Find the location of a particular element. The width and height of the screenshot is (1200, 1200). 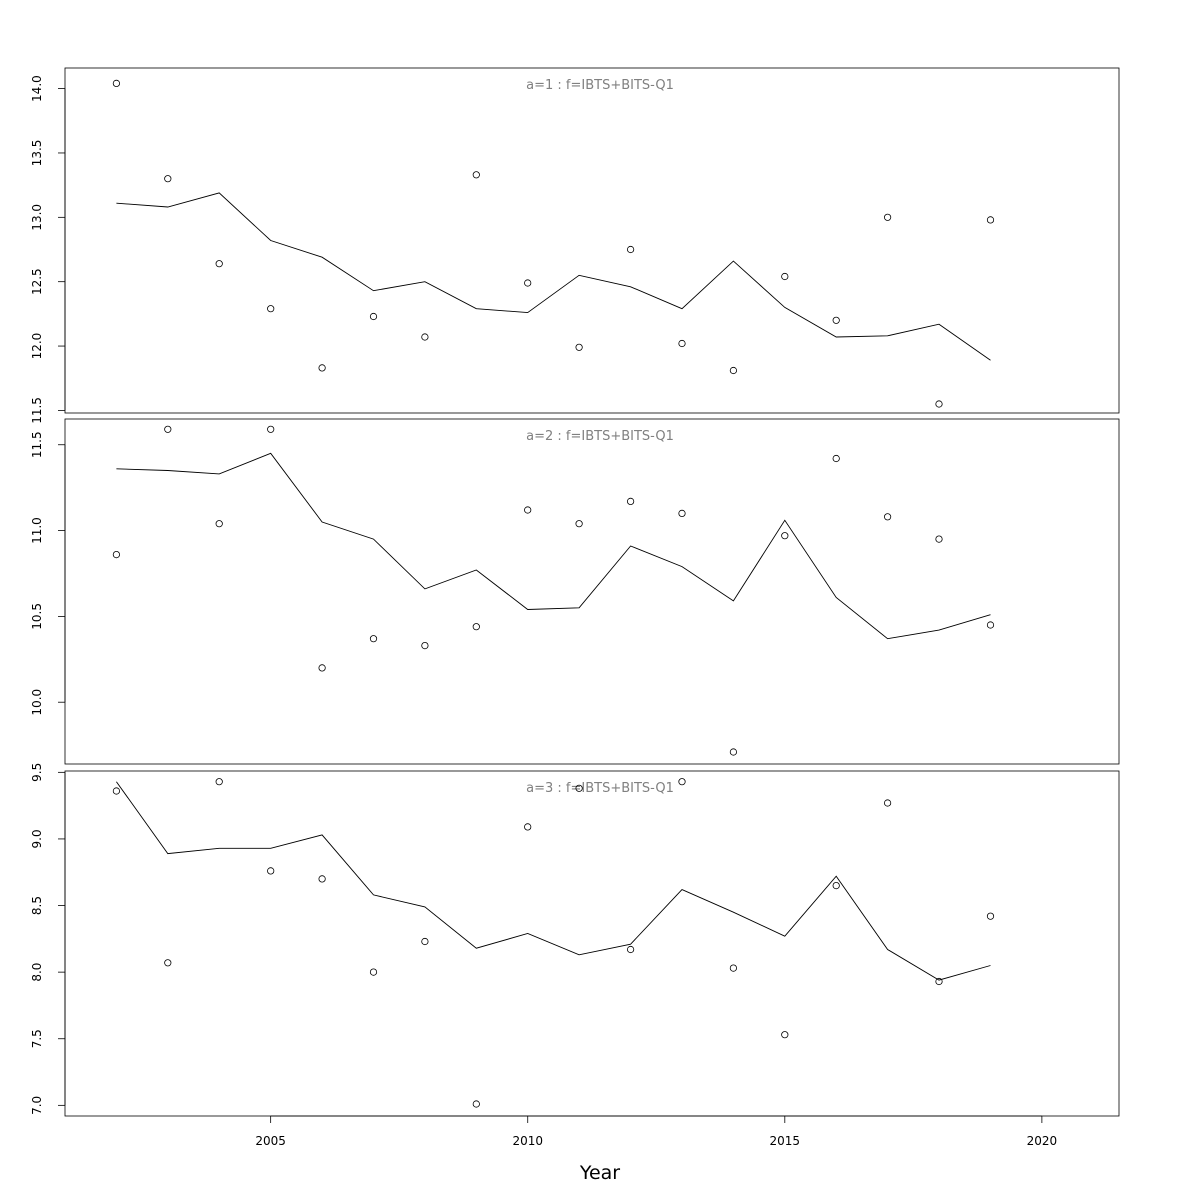

y-tick-label: 14.0 is located at coordinates (37, 88).